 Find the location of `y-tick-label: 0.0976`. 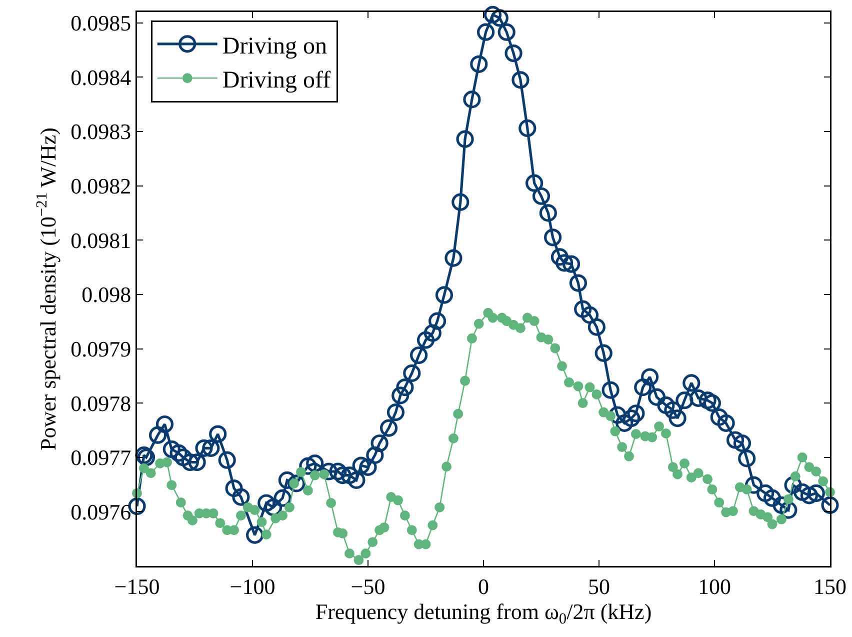

y-tick-label: 0.0976 is located at coordinates (101, 511).